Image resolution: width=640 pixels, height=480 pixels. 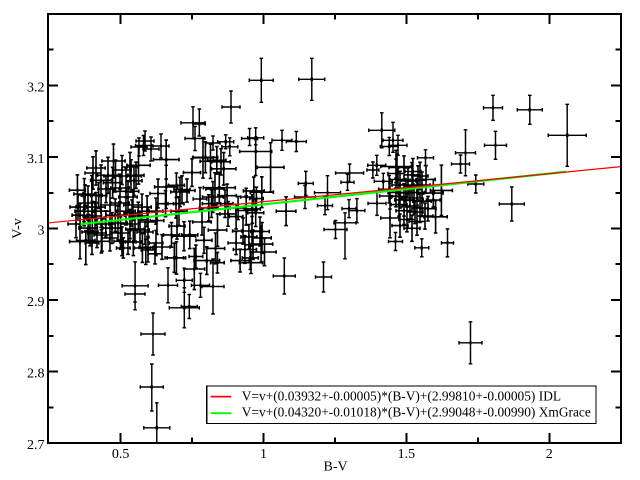 What do you see at coordinates (121, 454) in the screenshot?
I see `svg-text: 0.5` at bounding box center [121, 454].